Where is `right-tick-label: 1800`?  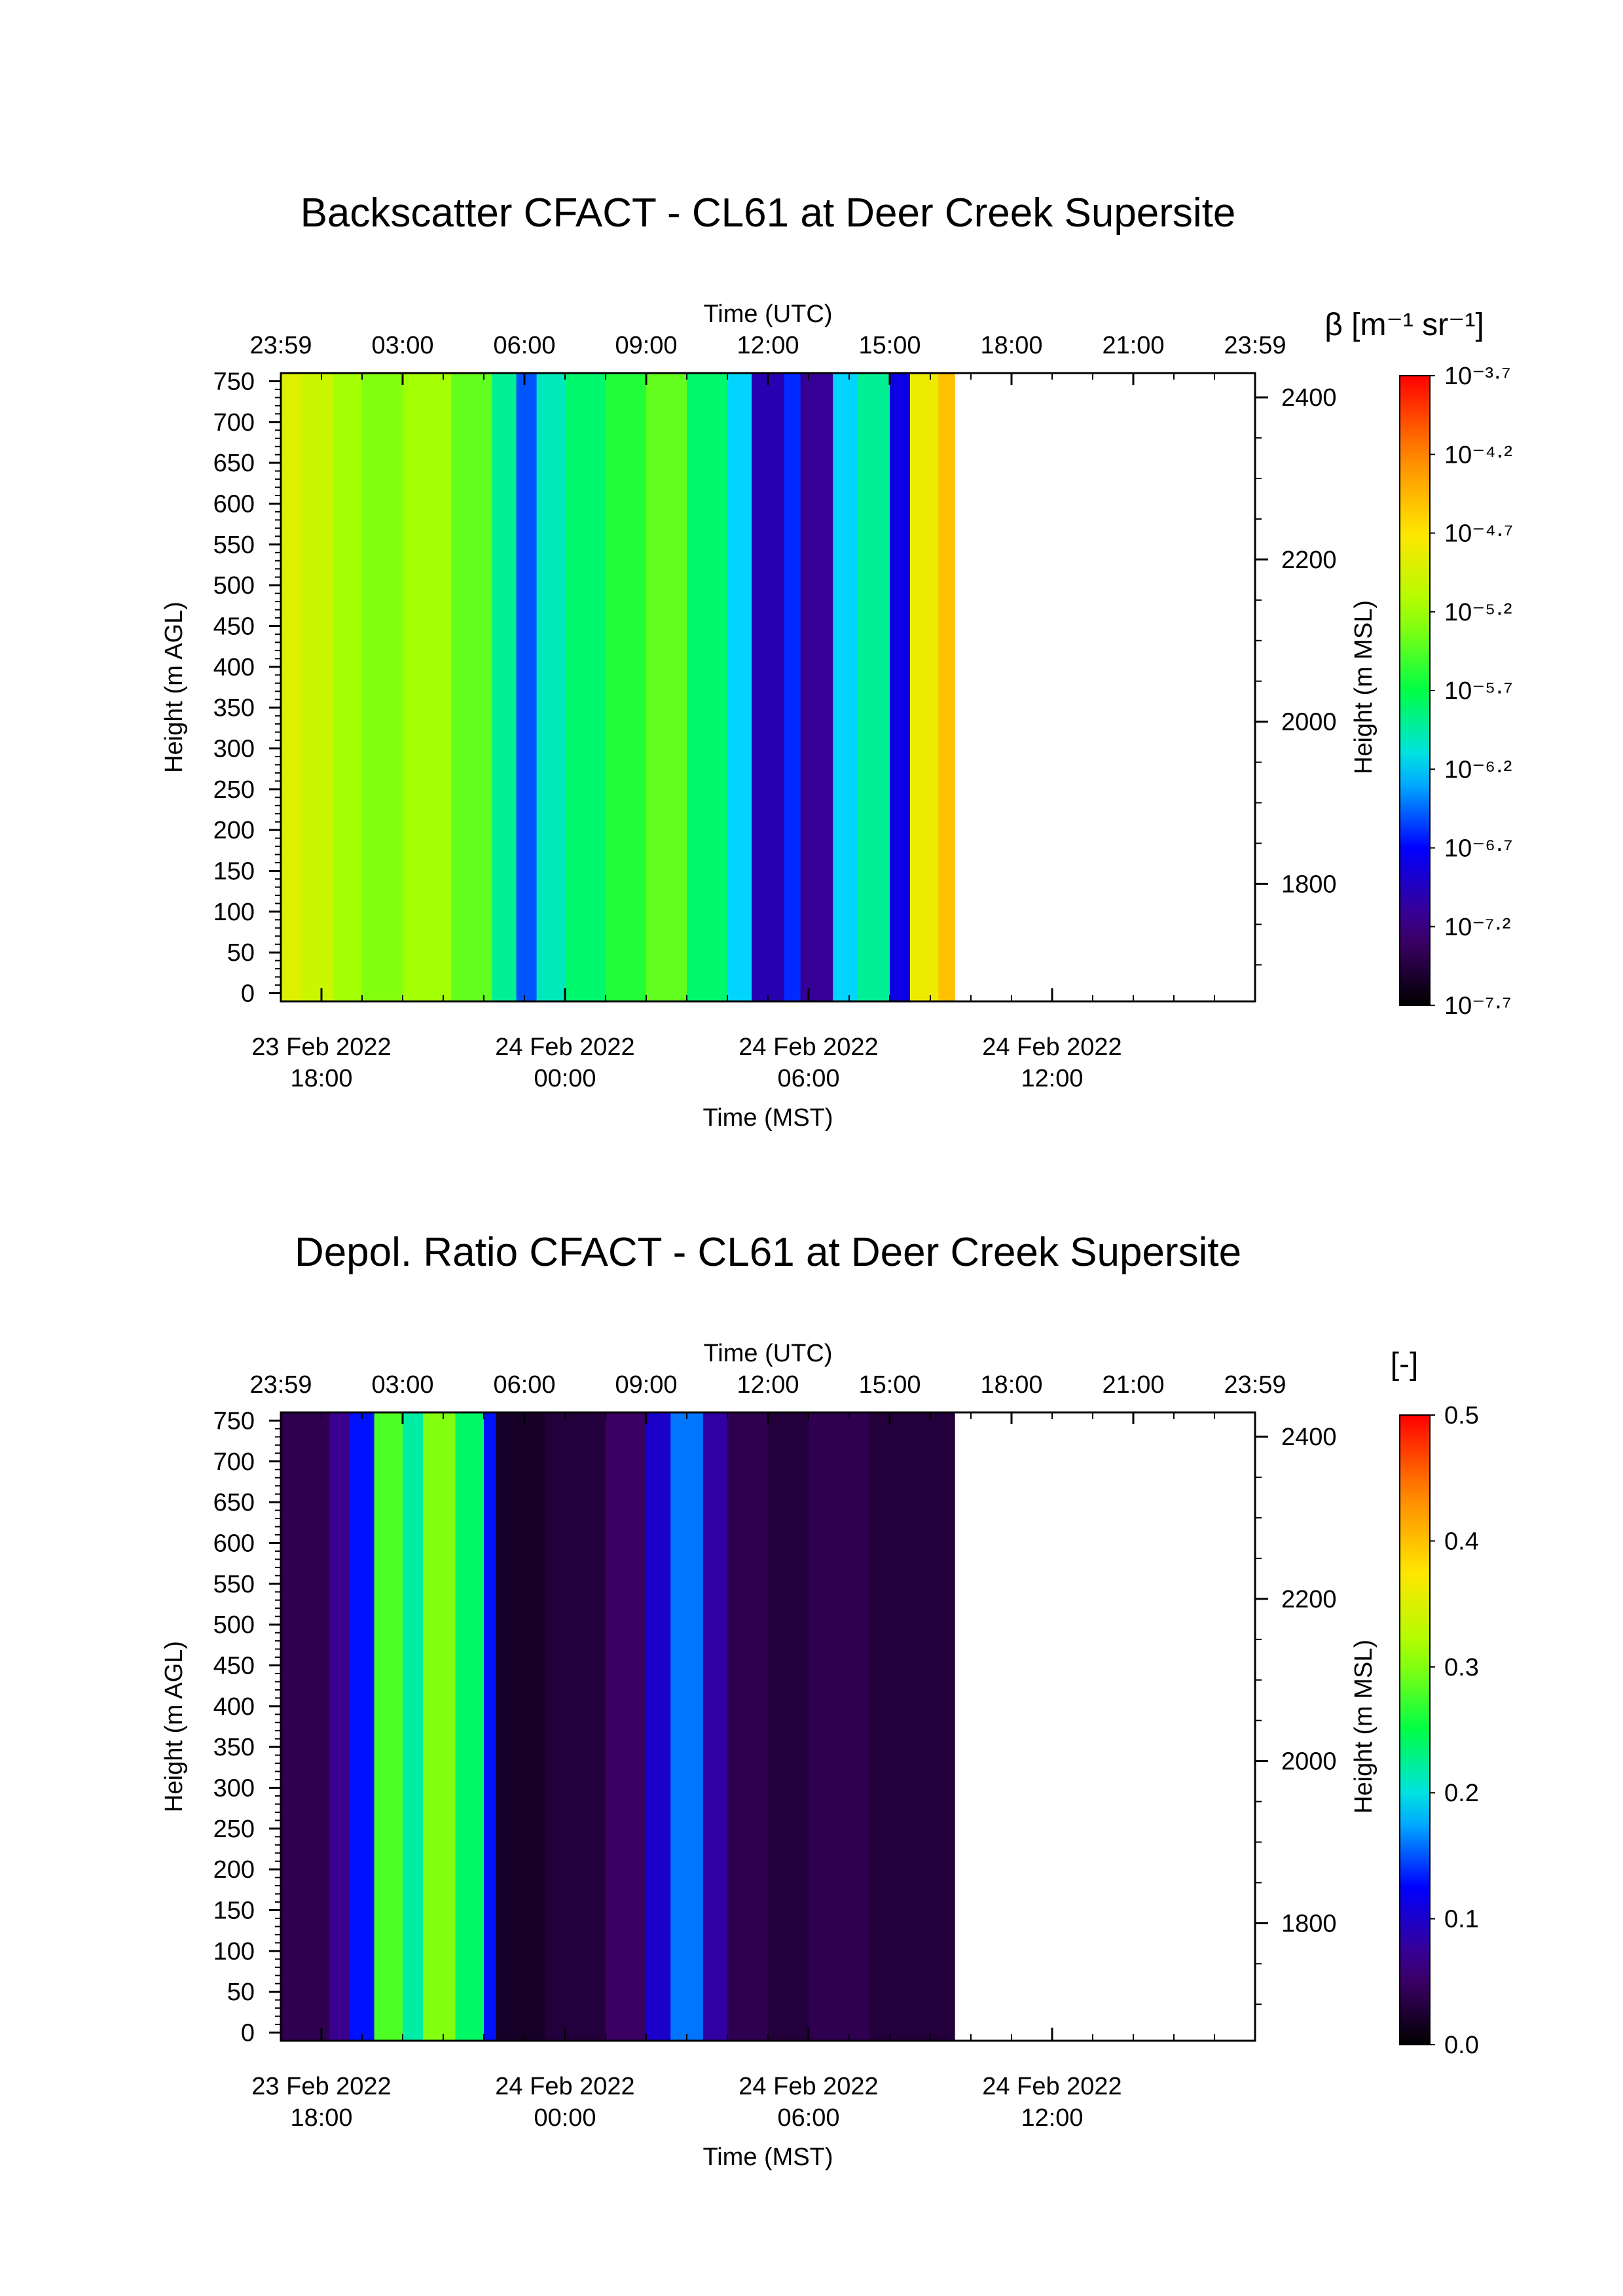 right-tick-label: 1800 is located at coordinates (1309, 1923).